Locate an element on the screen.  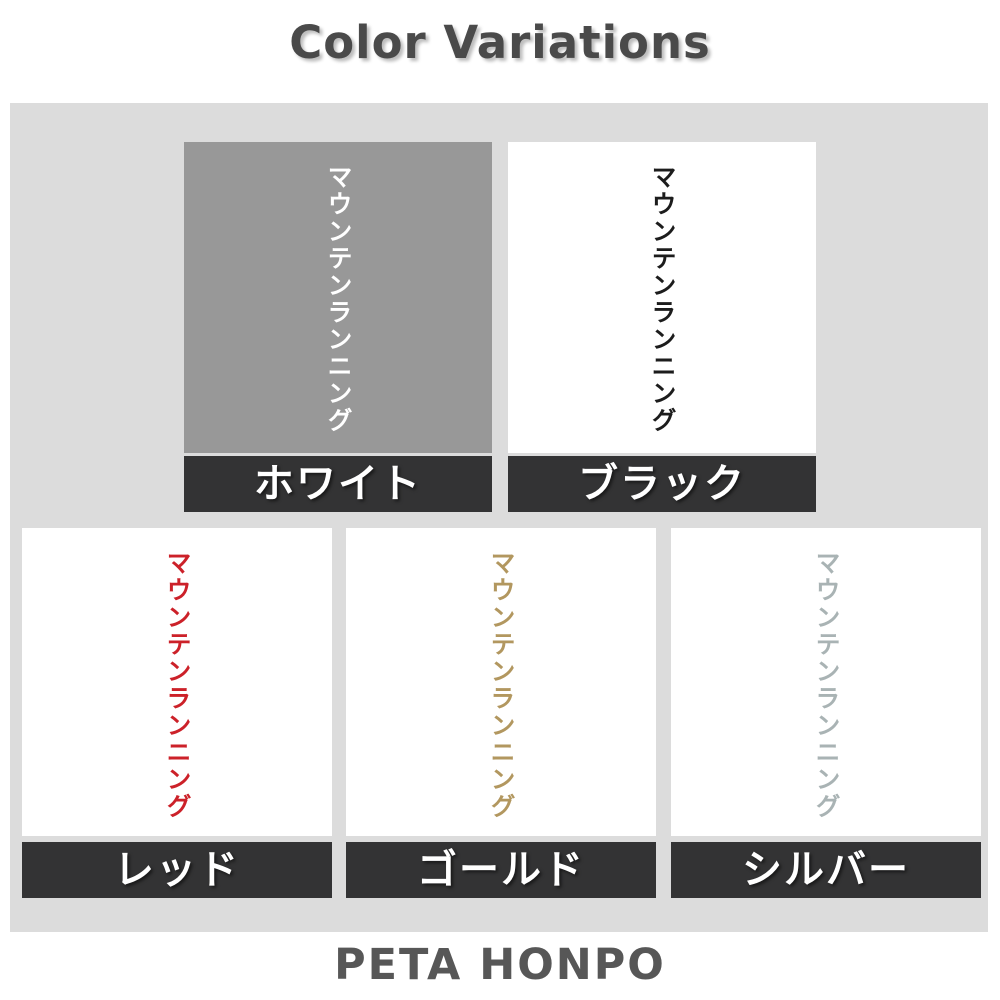
swatch-label-gold: ゴールド is located at coordinates (501, 870).